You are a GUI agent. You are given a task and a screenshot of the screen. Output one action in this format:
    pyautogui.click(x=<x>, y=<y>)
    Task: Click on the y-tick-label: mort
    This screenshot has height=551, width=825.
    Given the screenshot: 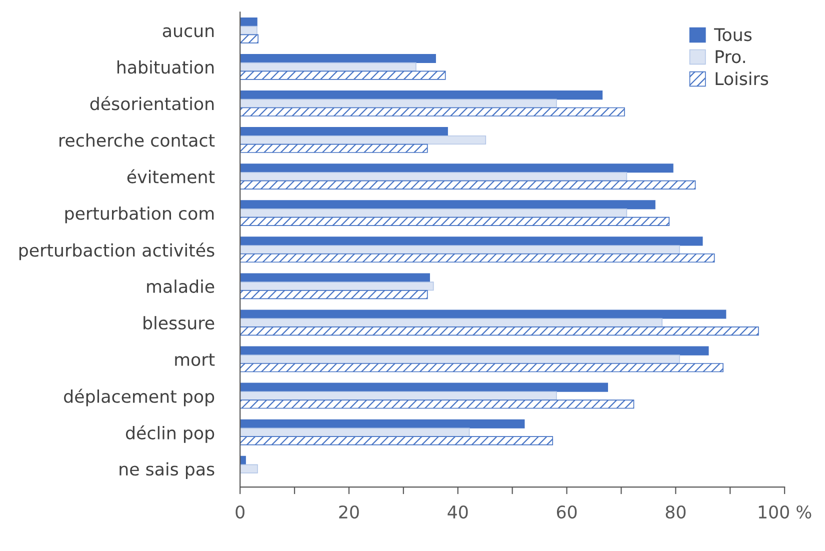 What is the action you would take?
    pyautogui.click(x=195, y=360)
    